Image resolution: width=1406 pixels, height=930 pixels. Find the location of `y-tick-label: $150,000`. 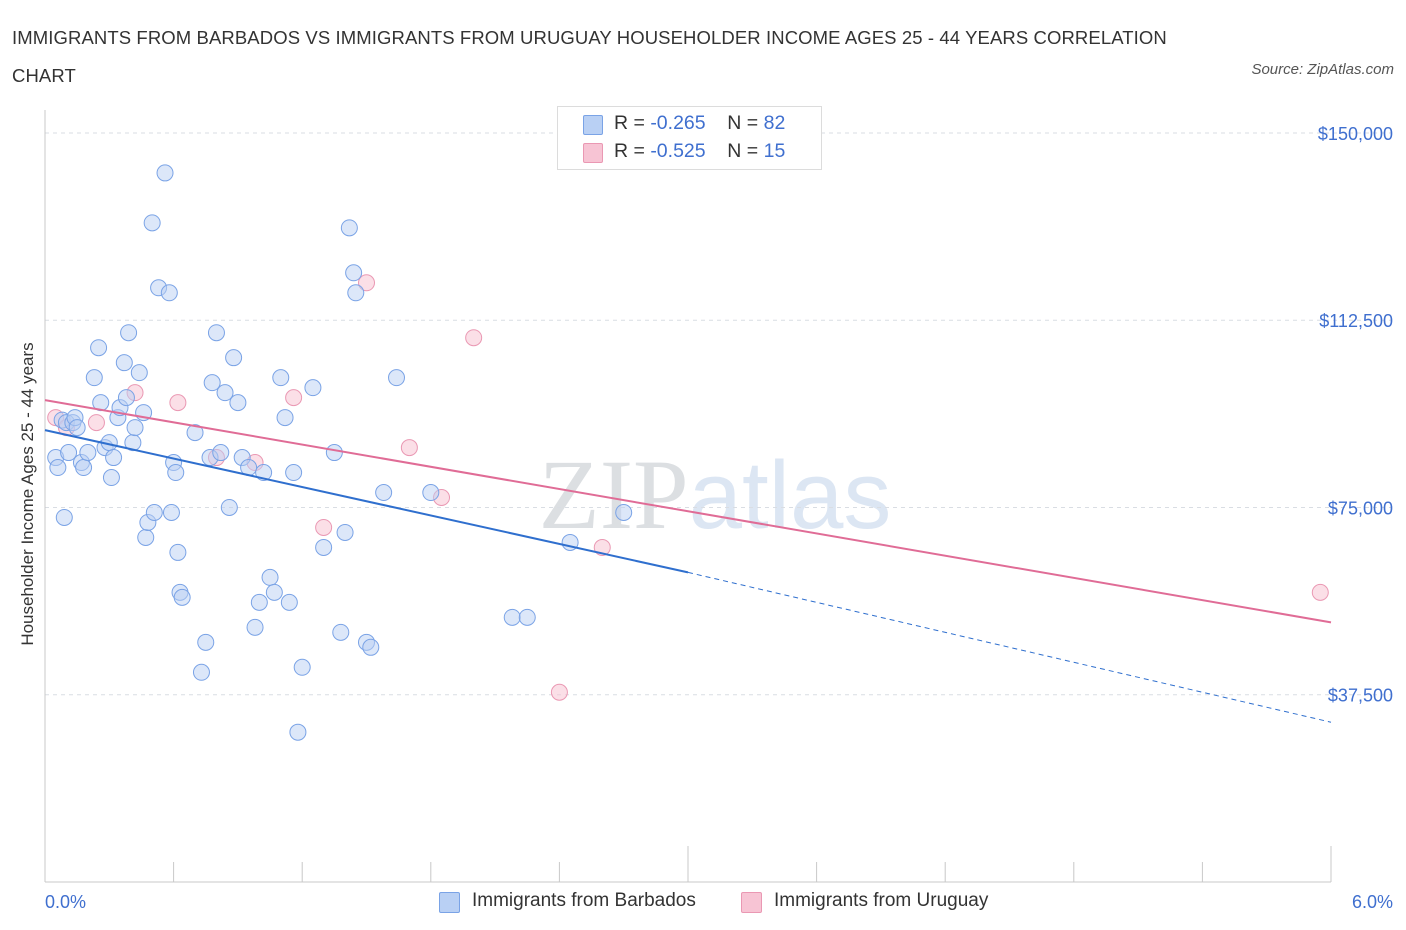

y-tick-label: $150,000 is located at coordinates (1355, 134).